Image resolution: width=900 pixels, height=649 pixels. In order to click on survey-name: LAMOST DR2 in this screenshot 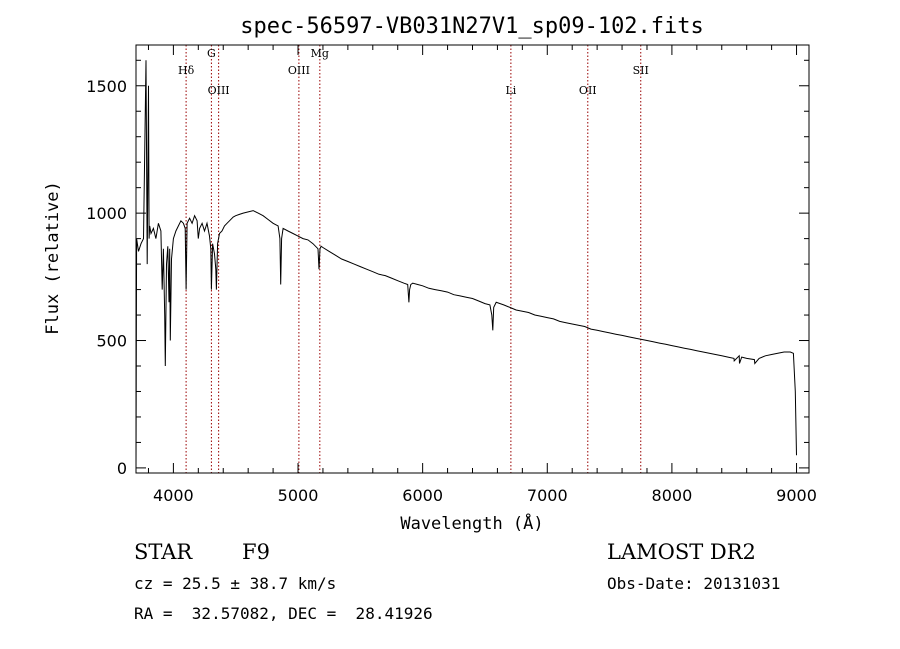, I will do `click(681, 552)`.